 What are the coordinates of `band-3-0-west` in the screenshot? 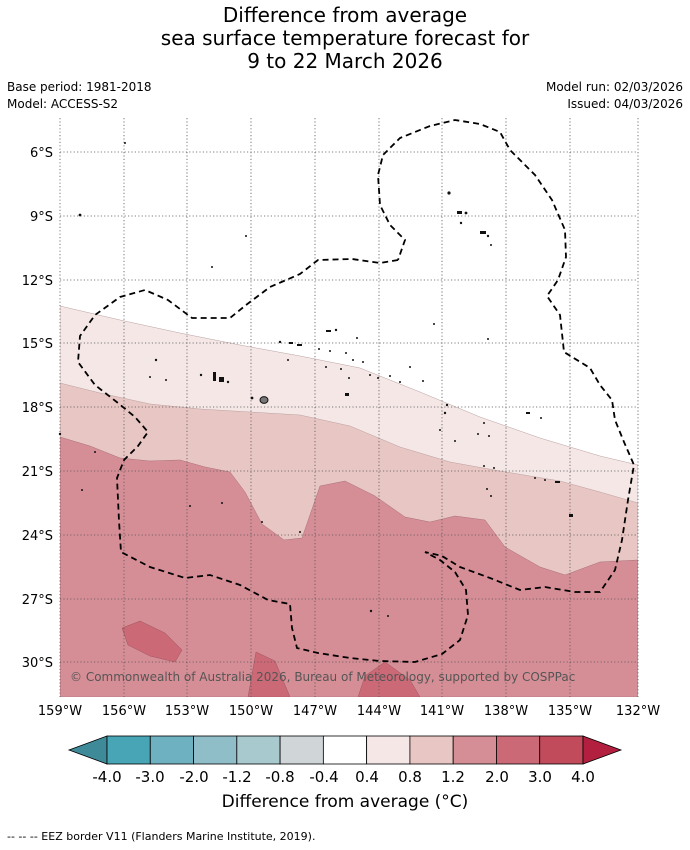 It's located at (152, 641).